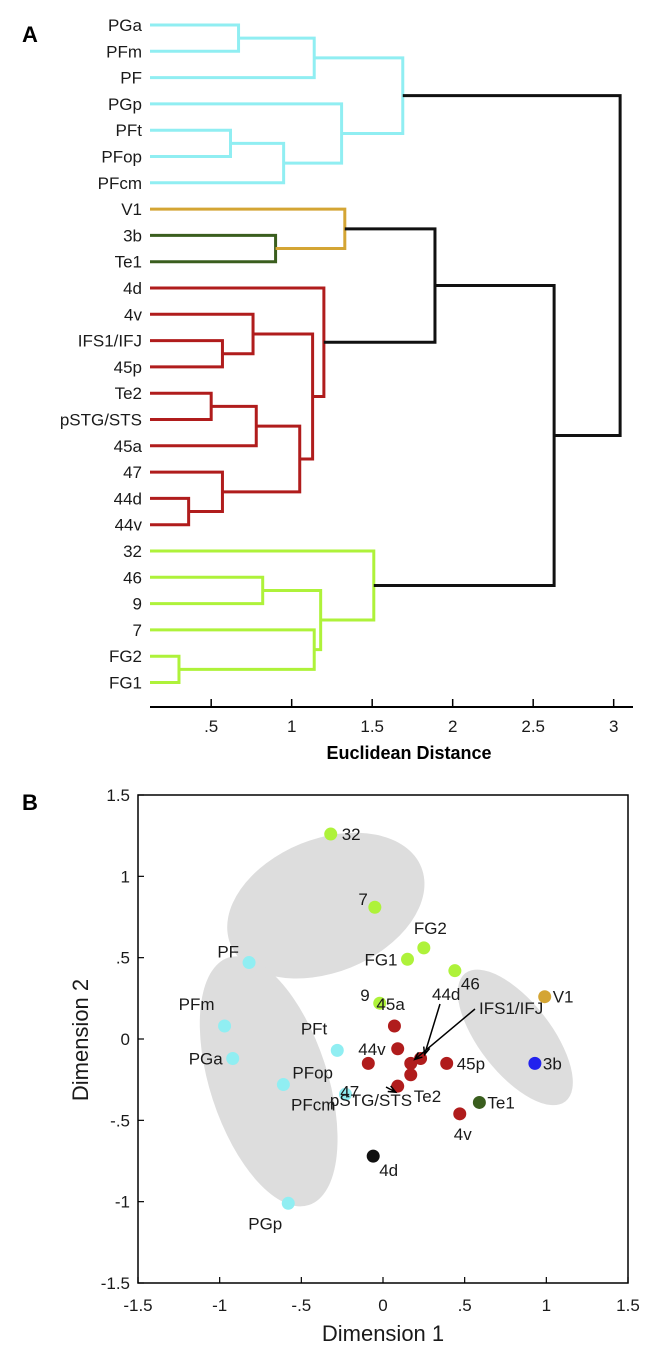 This screenshot has width=660, height=1350. I want to click on point-45a, so click(394, 1026).